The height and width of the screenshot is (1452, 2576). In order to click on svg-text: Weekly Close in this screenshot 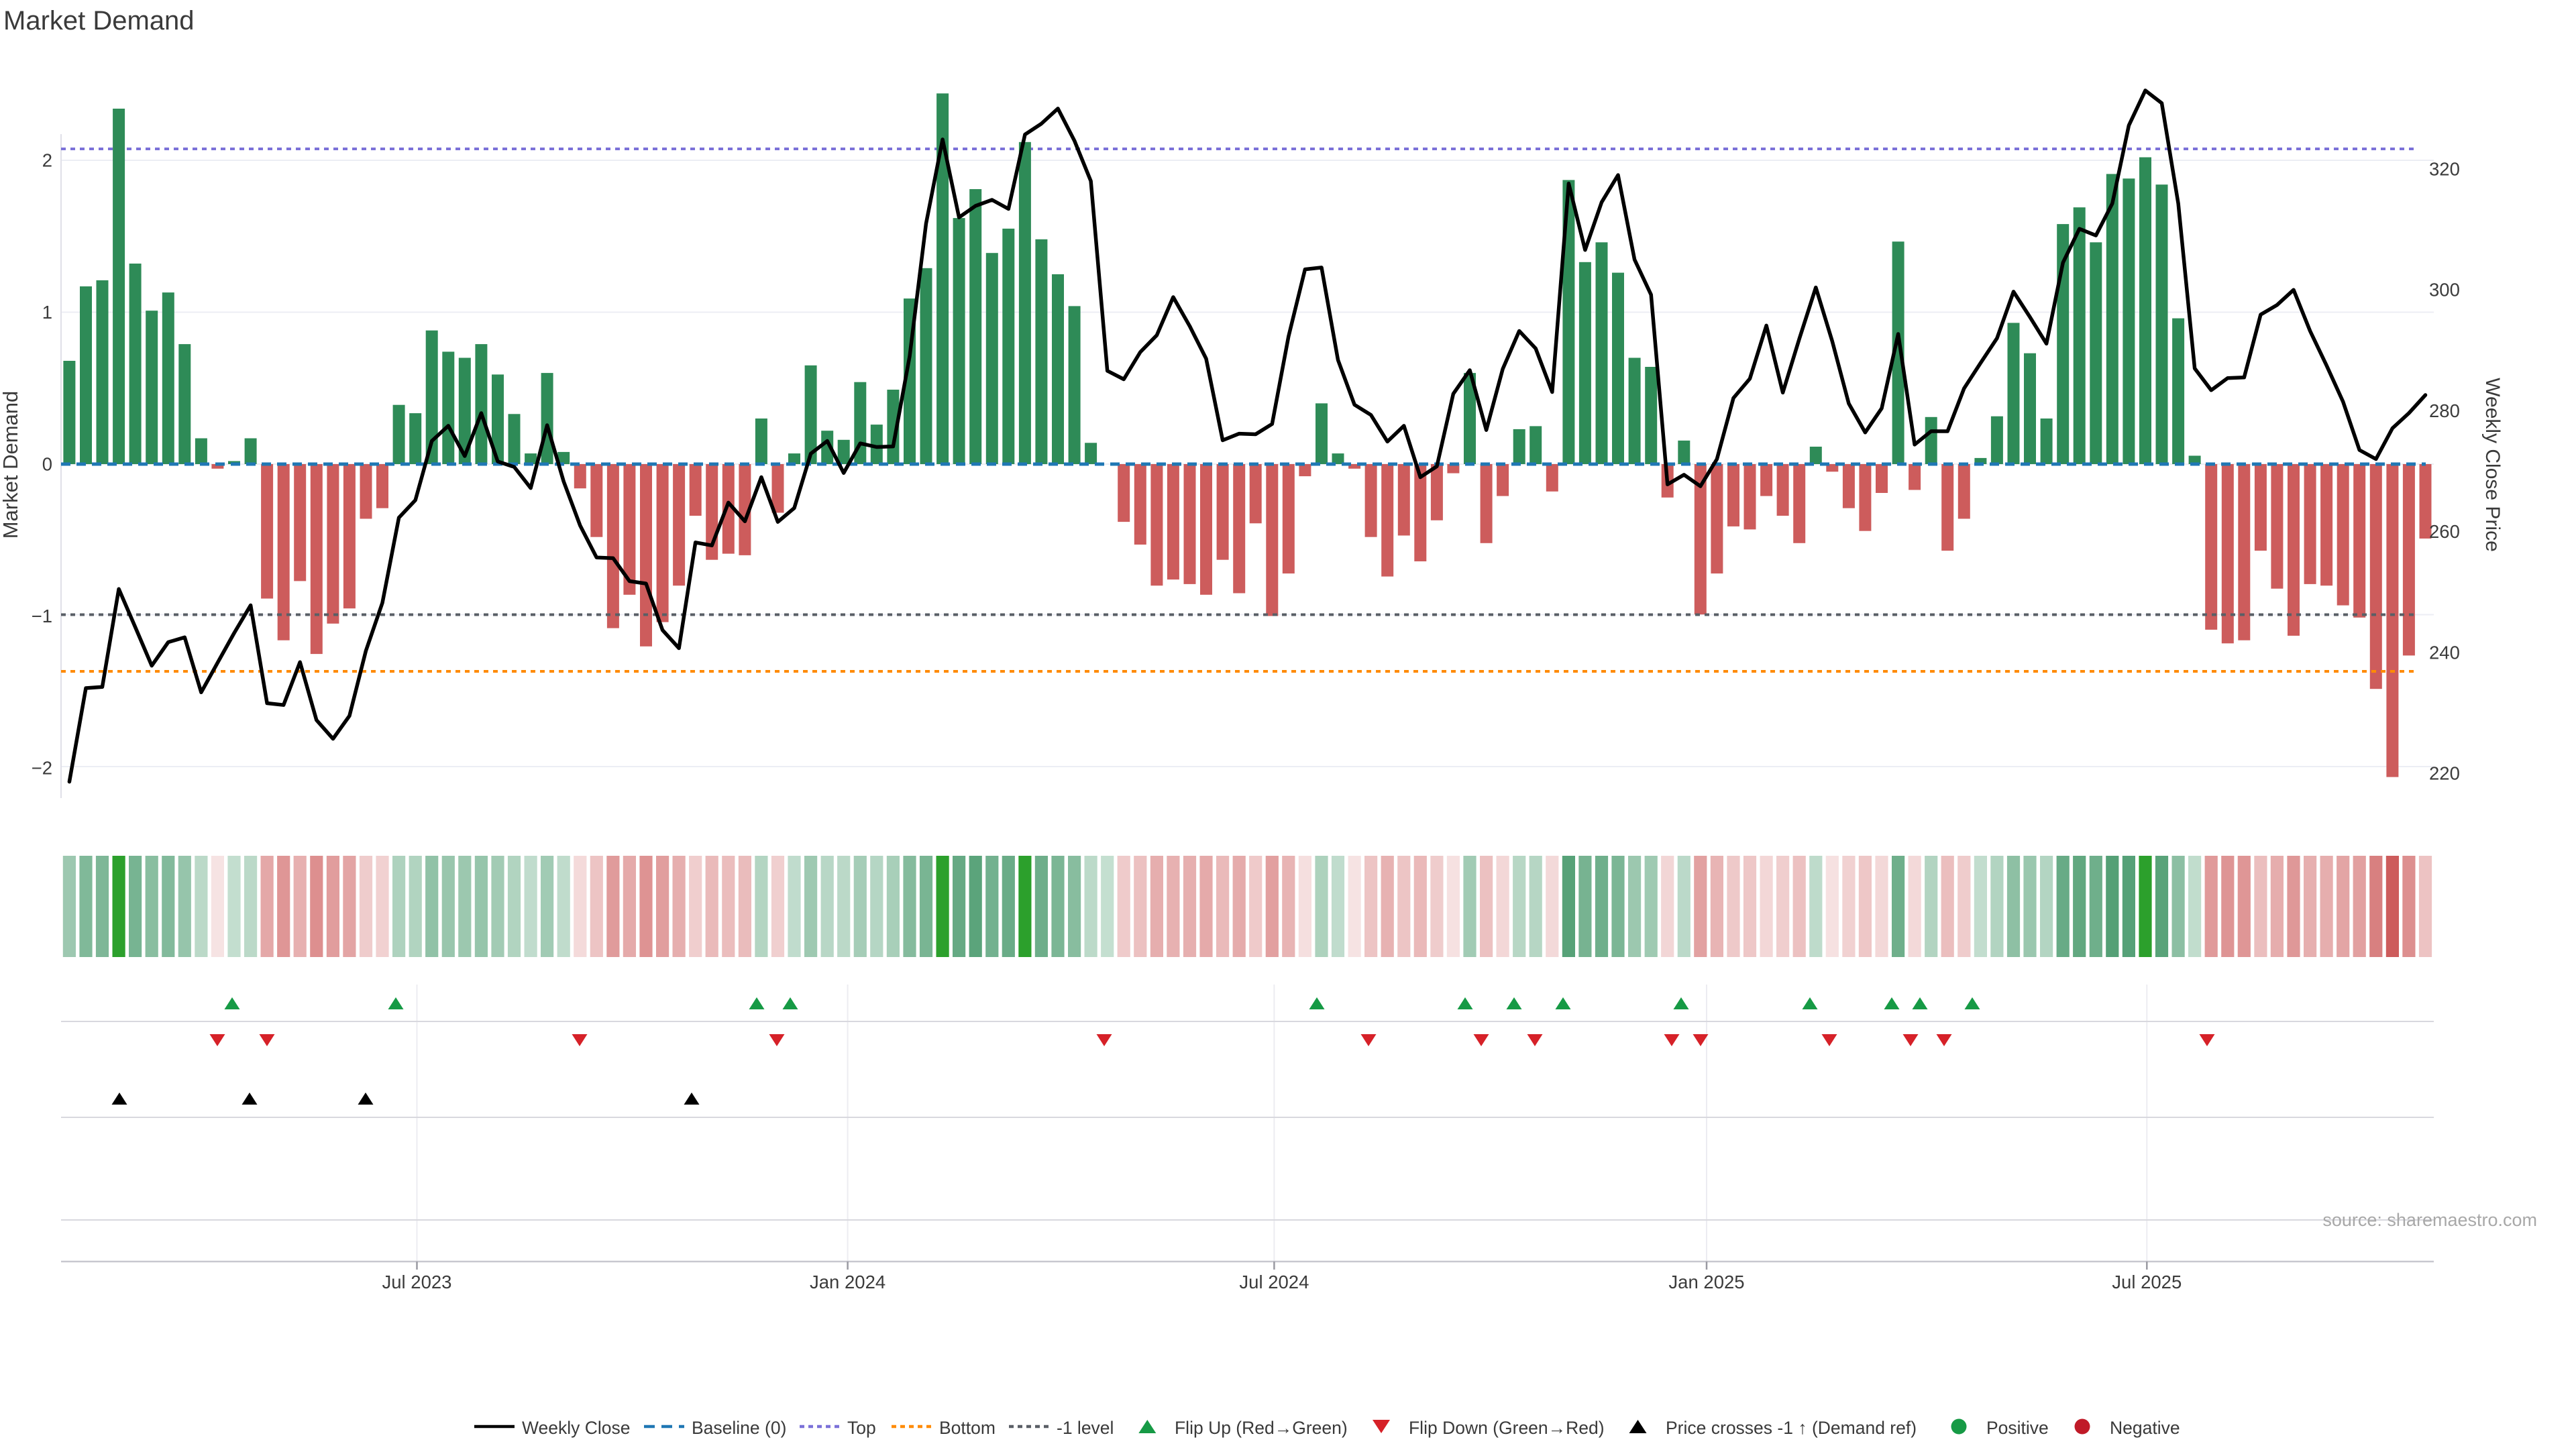, I will do `click(576, 1428)`.